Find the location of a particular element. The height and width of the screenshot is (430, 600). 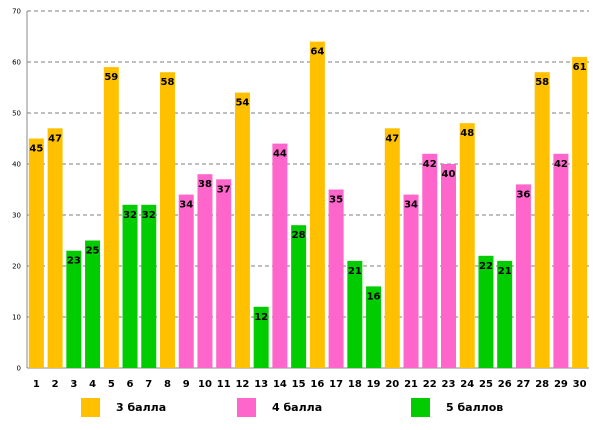

data-label-2: 47 is located at coordinates (55, 138).